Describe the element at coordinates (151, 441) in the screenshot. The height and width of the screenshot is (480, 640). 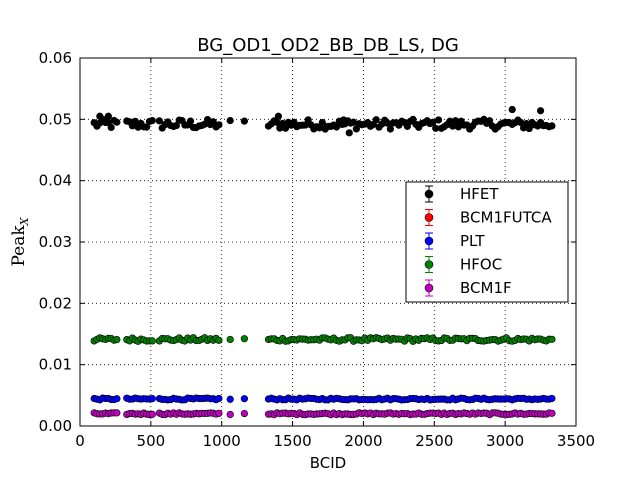
I see `x-tick-label: 500` at that location.